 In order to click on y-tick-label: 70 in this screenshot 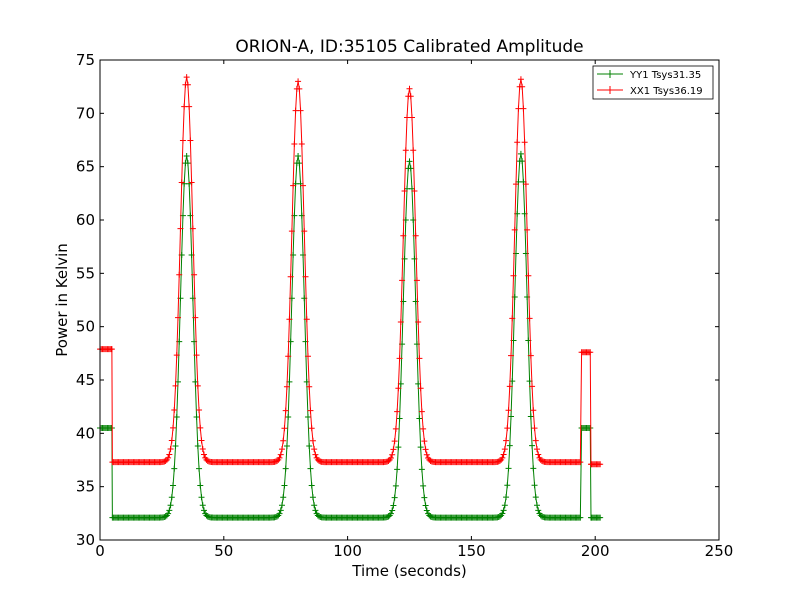, I will do `click(85, 113)`.